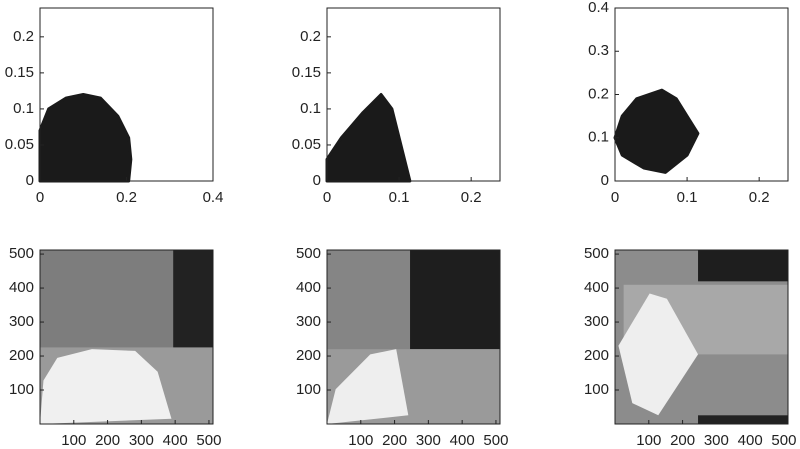 The width and height of the screenshot is (800, 449). I want to click on panel: 0 0.2 0.4 0 0.05 0.1 0.15 0.2, so click(114, 106).